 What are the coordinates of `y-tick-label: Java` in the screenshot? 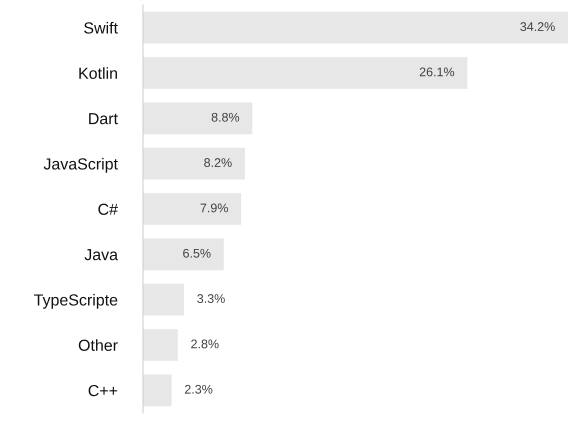 It's located at (101, 254).